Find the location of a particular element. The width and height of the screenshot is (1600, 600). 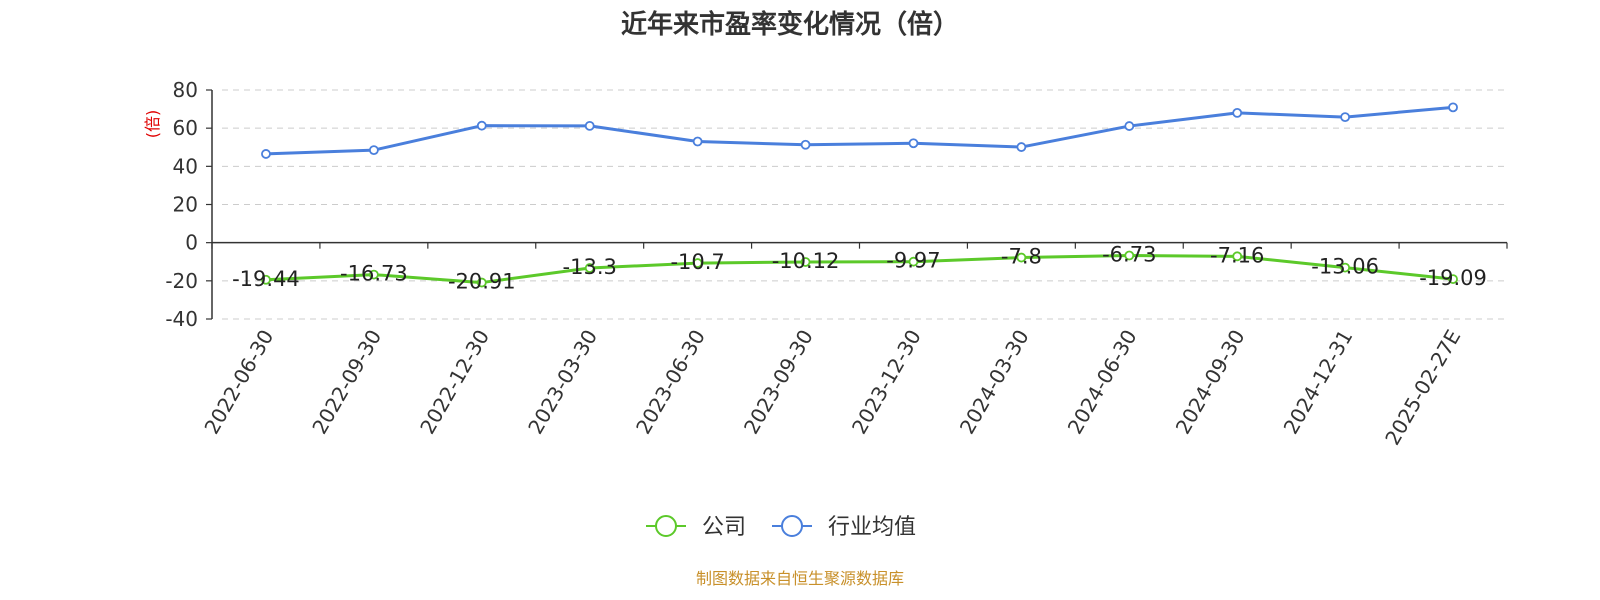

data-label: -16.73 is located at coordinates (374, 274).